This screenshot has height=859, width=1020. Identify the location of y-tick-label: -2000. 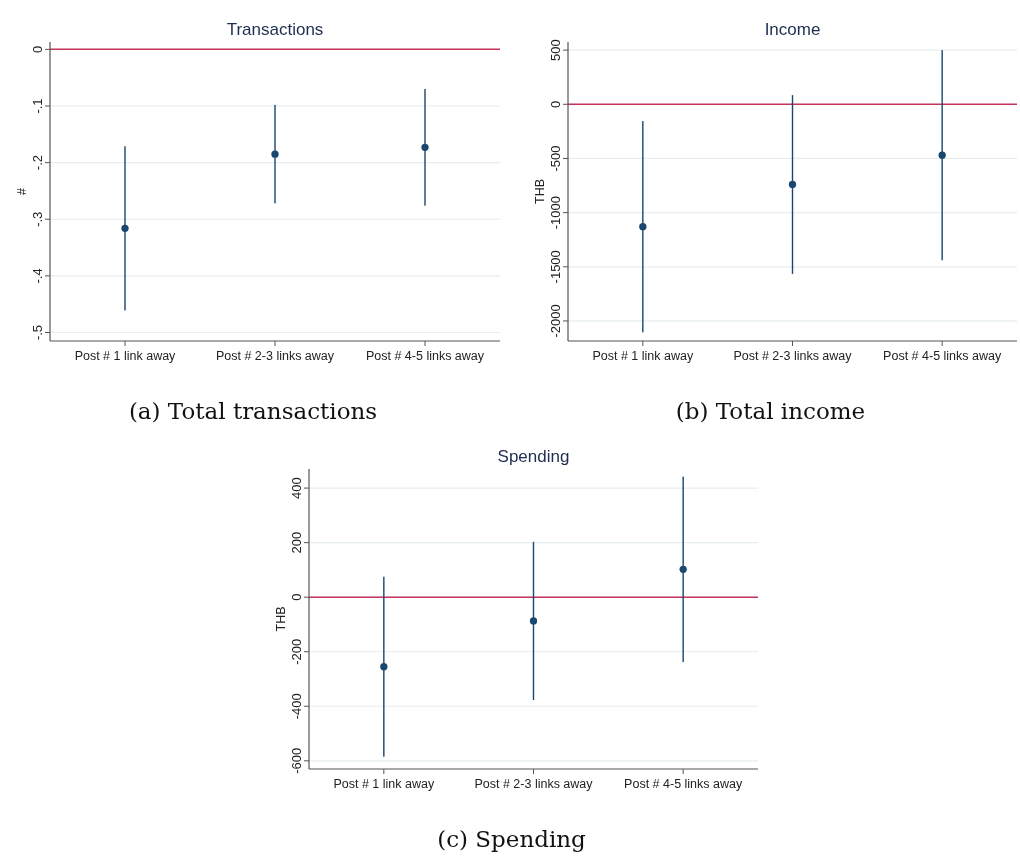
(555, 321).